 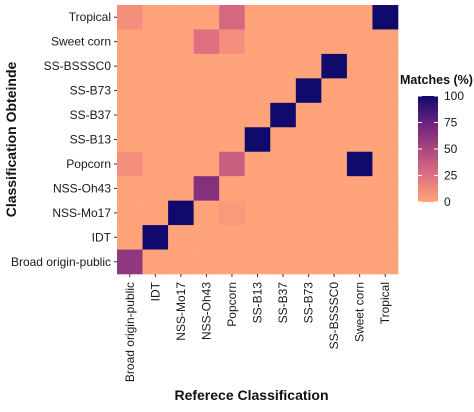 What do you see at coordinates (181, 311) in the screenshot?
I see `x-tick-label: NSS-Mo17` at bounding box center [181, 311].